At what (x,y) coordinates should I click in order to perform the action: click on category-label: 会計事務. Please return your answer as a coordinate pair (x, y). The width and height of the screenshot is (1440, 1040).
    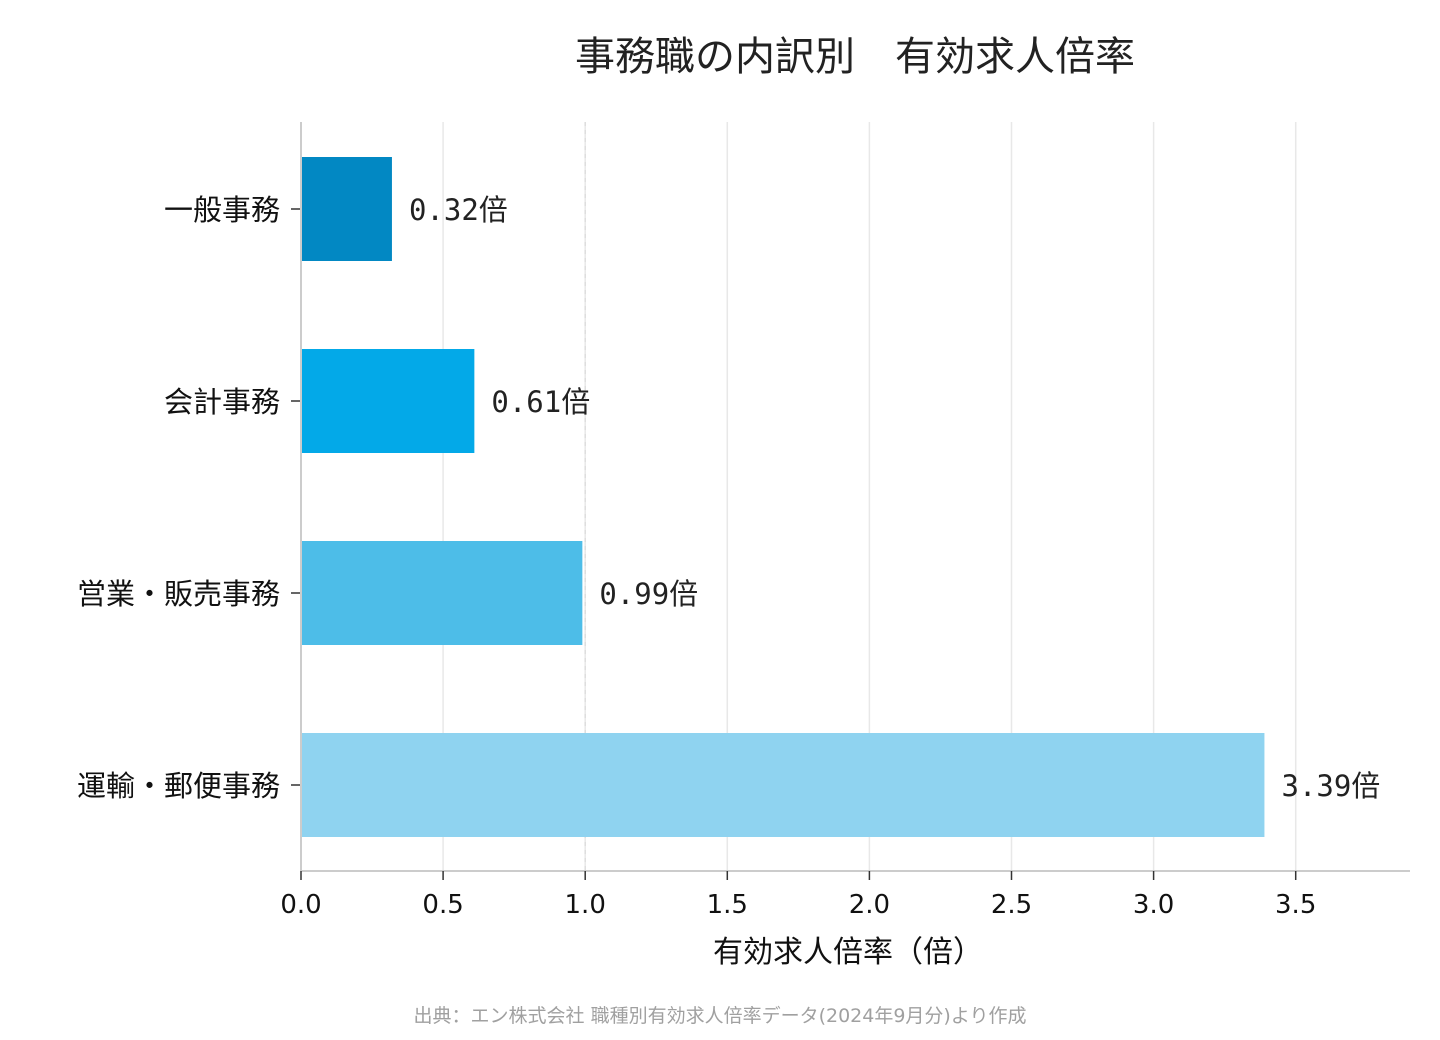
    Looking at the image, I should click on (222, 402).